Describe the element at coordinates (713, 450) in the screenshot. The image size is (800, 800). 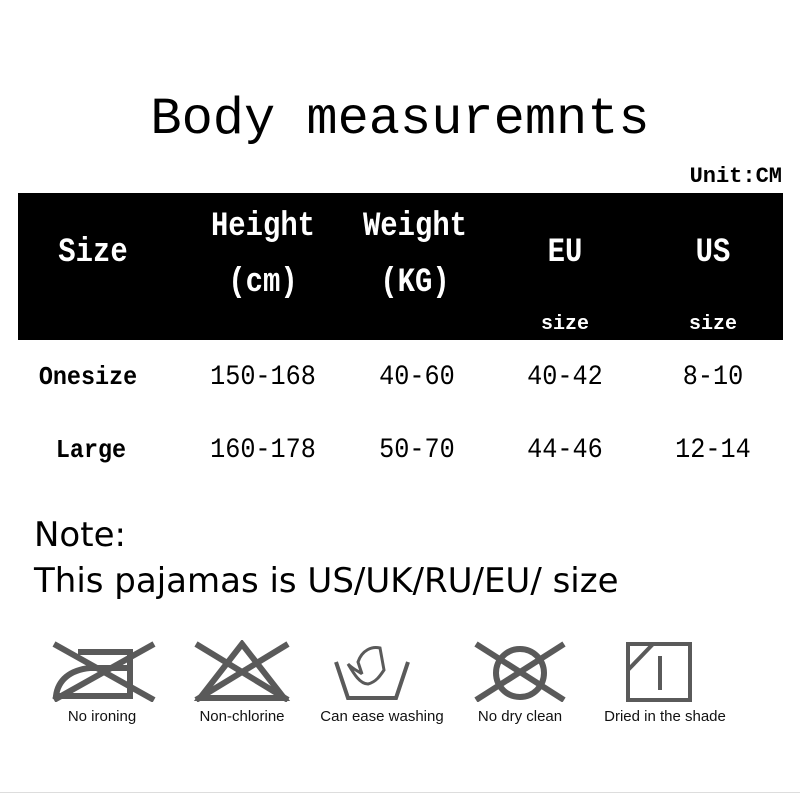
I see `row-us: 12-14` at that location.